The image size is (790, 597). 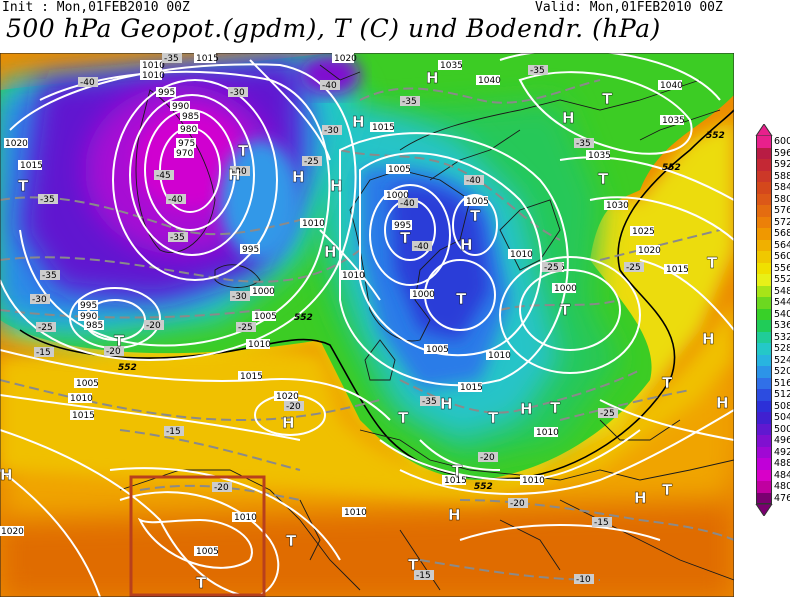 What do you see at coordinates (782, 314) in the screenshot?
I see `colorbar-label: 540` at bounding box center [782, 314].